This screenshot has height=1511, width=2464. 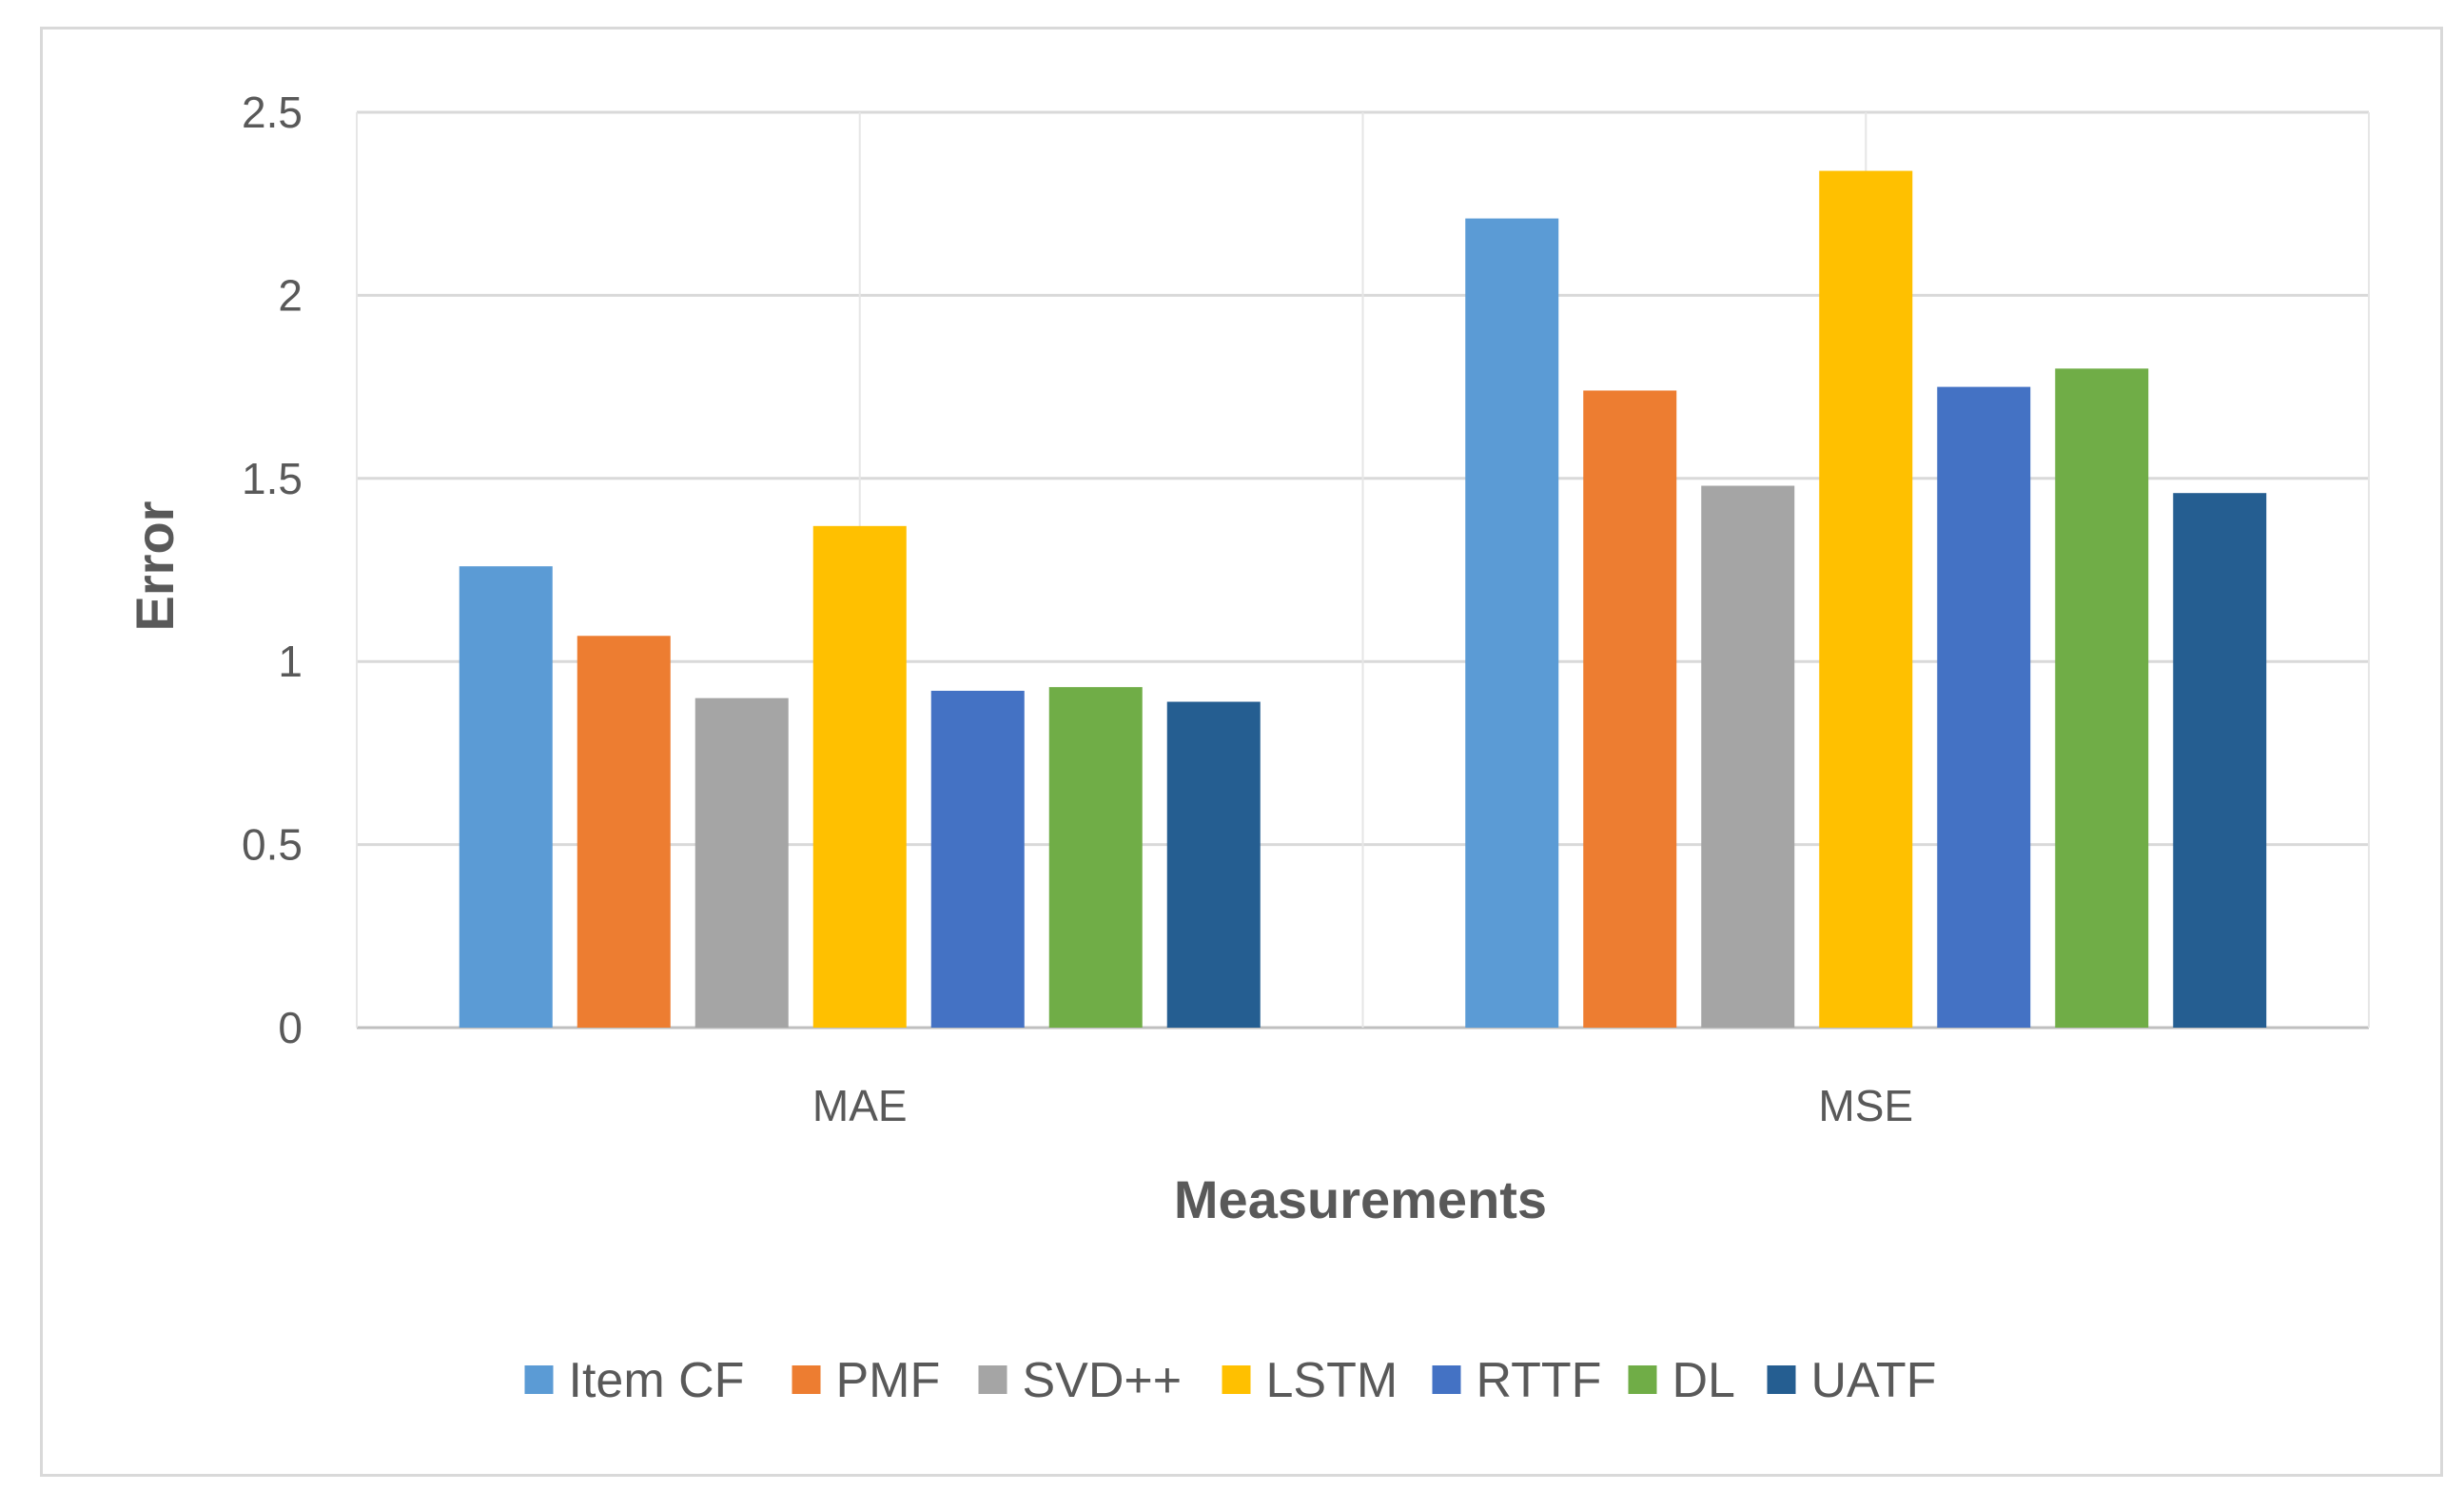 I want to click on legend-label: DL, so click(x=1703, y=1380).